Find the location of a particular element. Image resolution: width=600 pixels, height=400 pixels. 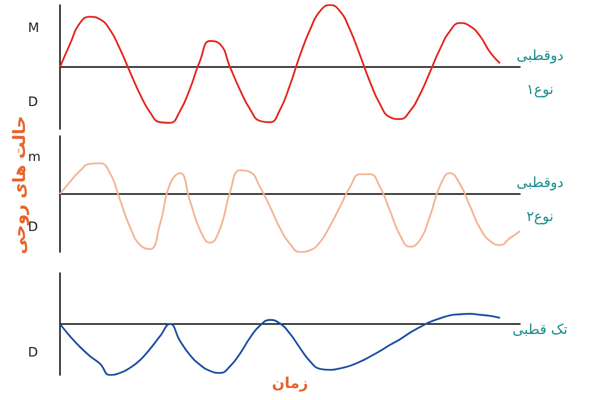

text: دوقطبی نوع۱ is located at coordinates (540, 73).